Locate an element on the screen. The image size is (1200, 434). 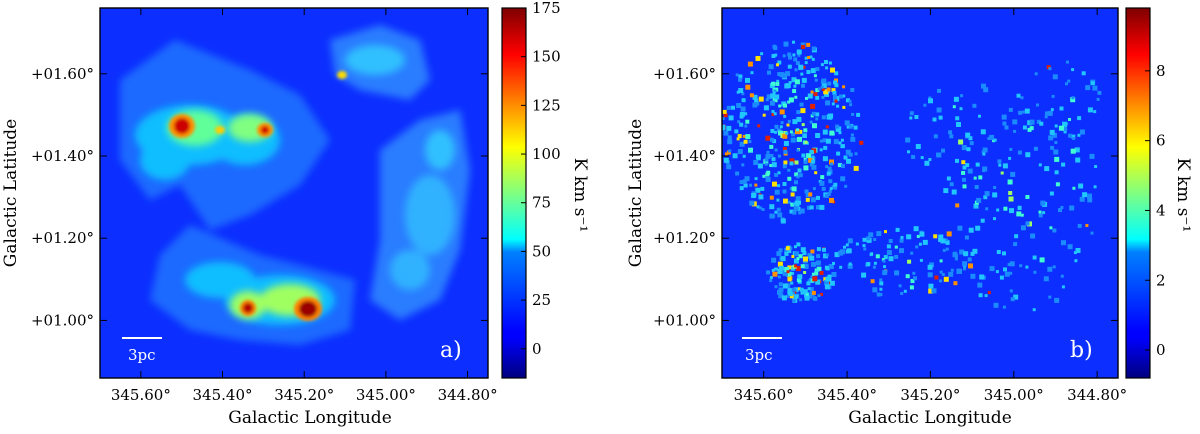
colorbar-tick-label: 150 is located at coordinates (546, 57).